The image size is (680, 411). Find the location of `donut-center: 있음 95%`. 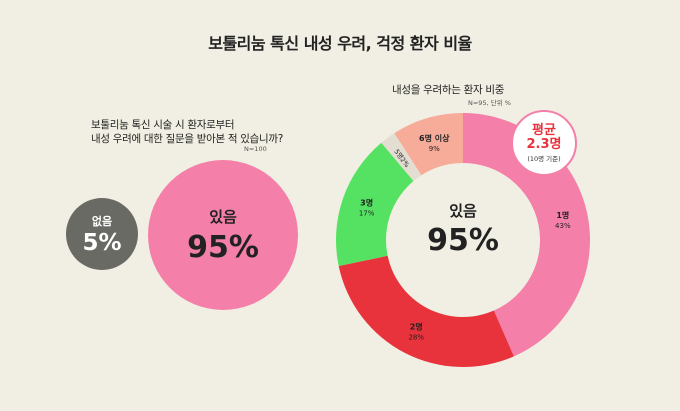

donut-center: 있음 95% is located at coordinates (463, 229).